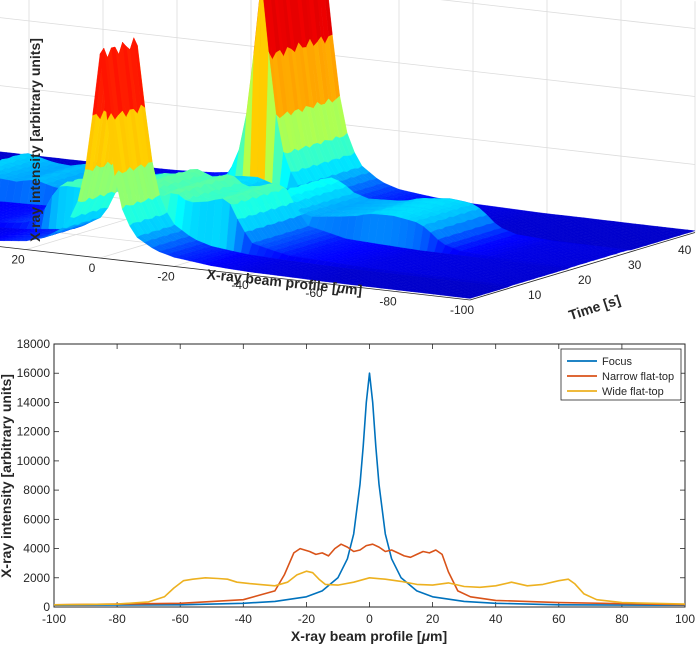  I want to click on z-gridline, so click(568, 14).